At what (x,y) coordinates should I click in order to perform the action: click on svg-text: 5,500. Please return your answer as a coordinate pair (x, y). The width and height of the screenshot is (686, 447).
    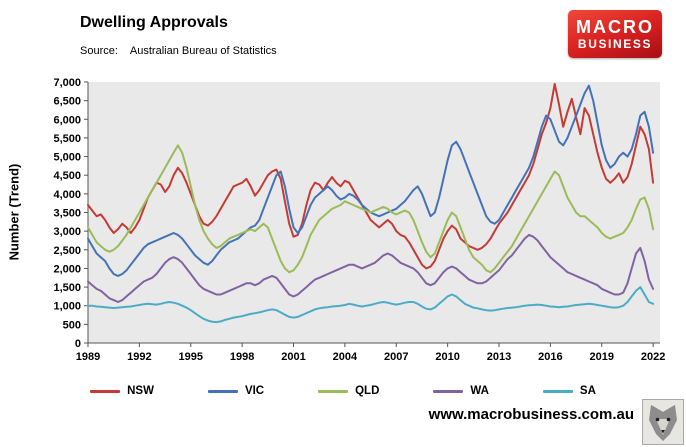
    Looking at the image, I should click on (67, 139).